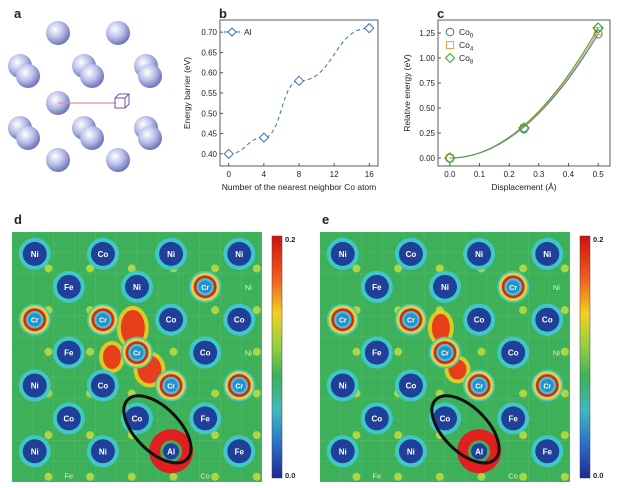 The height and width of the screenshot is (488, 627). I want to click on fit-curve, so click(524, 96).